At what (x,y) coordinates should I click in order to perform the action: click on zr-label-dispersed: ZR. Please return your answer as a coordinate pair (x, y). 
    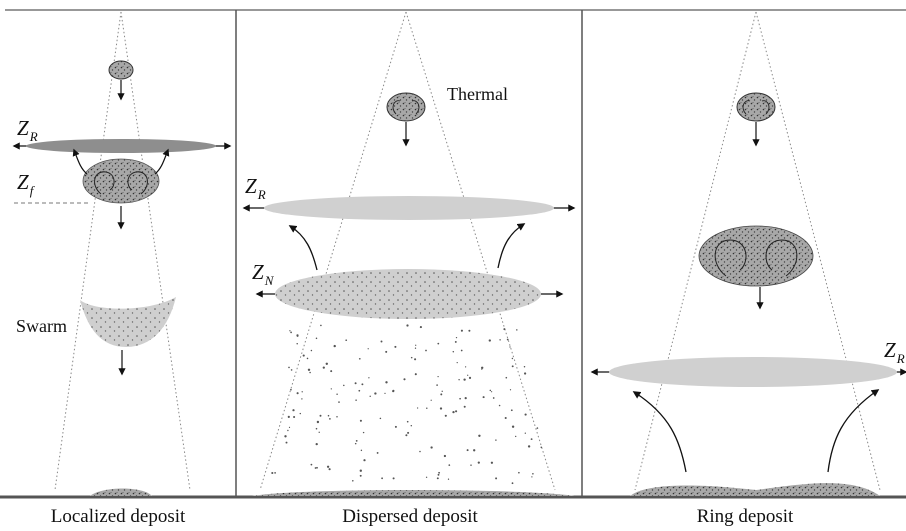
    Looking at the image, I should click on (255, 188).